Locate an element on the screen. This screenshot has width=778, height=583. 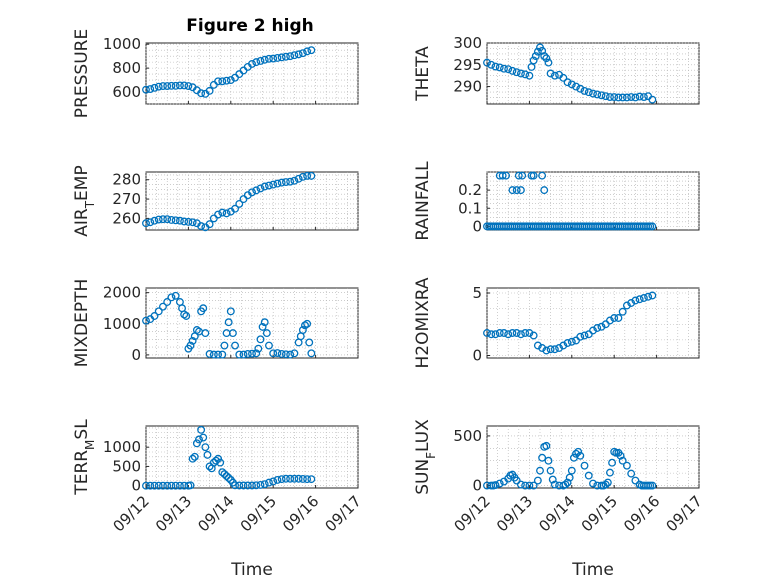
y-tick-label: 0.2 is located at coordinates (470, 190).